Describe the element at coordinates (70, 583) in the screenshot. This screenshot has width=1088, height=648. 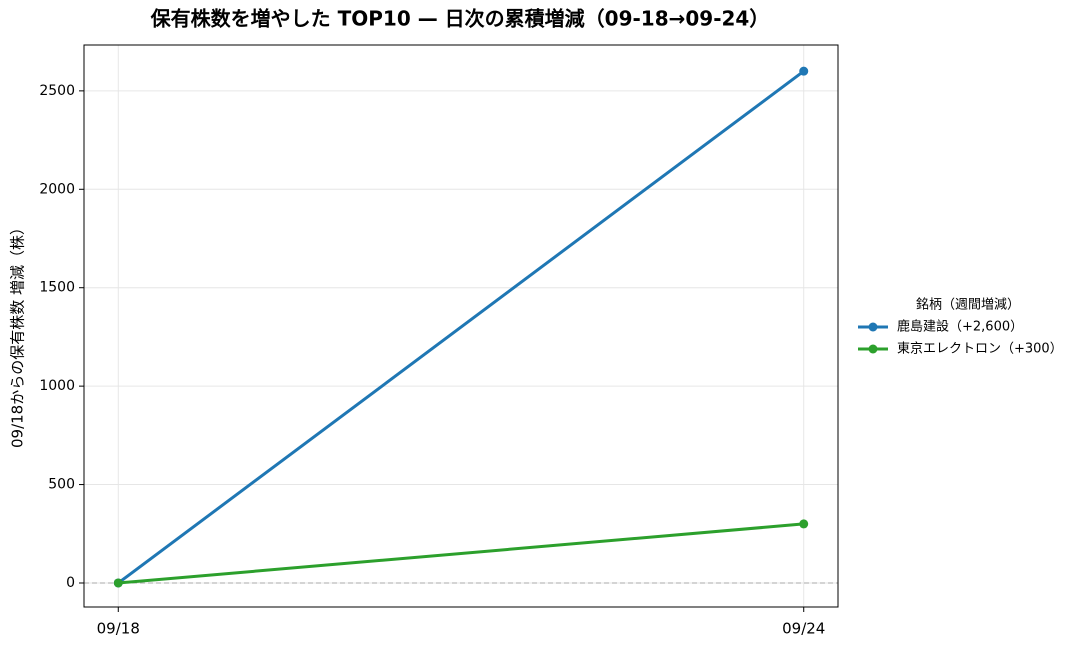
I see `y-tick-label: 0` at that location.